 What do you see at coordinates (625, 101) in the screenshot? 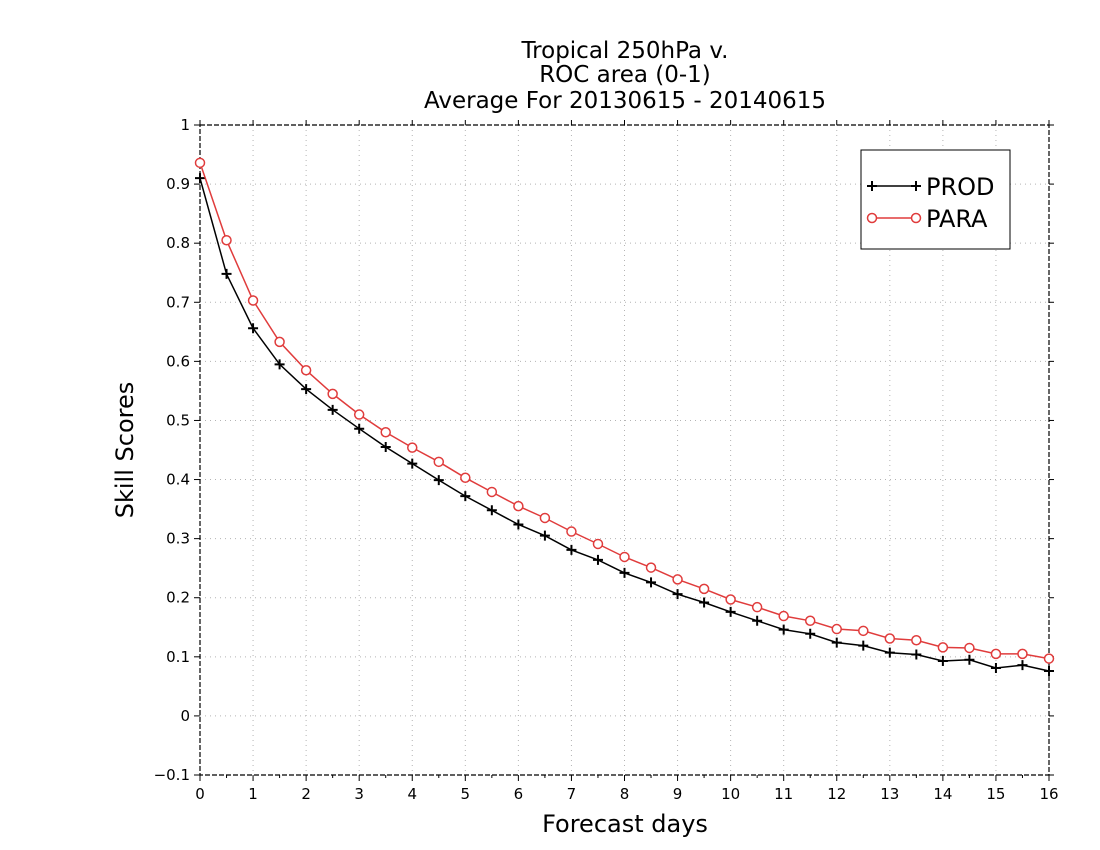
I see `title-line-3: Average For 20130615 - 20140615` at bounding box center [625, 101].